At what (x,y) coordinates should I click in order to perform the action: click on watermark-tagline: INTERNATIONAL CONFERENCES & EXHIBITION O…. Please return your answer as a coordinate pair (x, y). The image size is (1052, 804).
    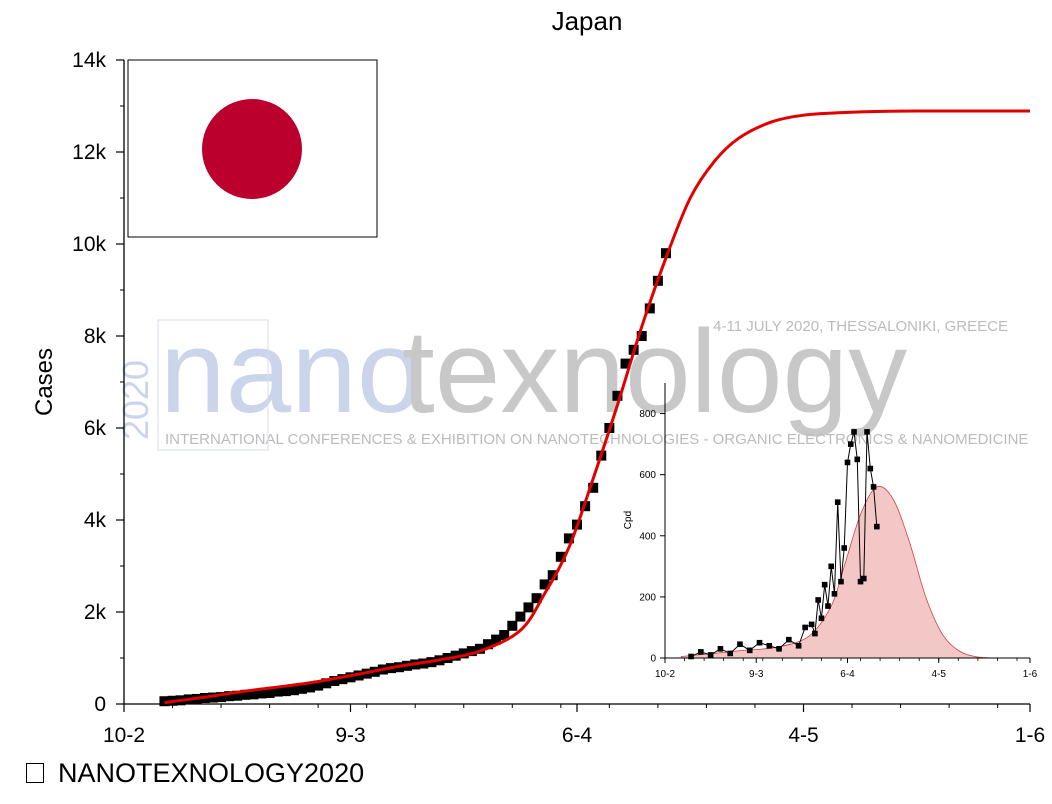
    Looking at the image, I should click on (596, 439).